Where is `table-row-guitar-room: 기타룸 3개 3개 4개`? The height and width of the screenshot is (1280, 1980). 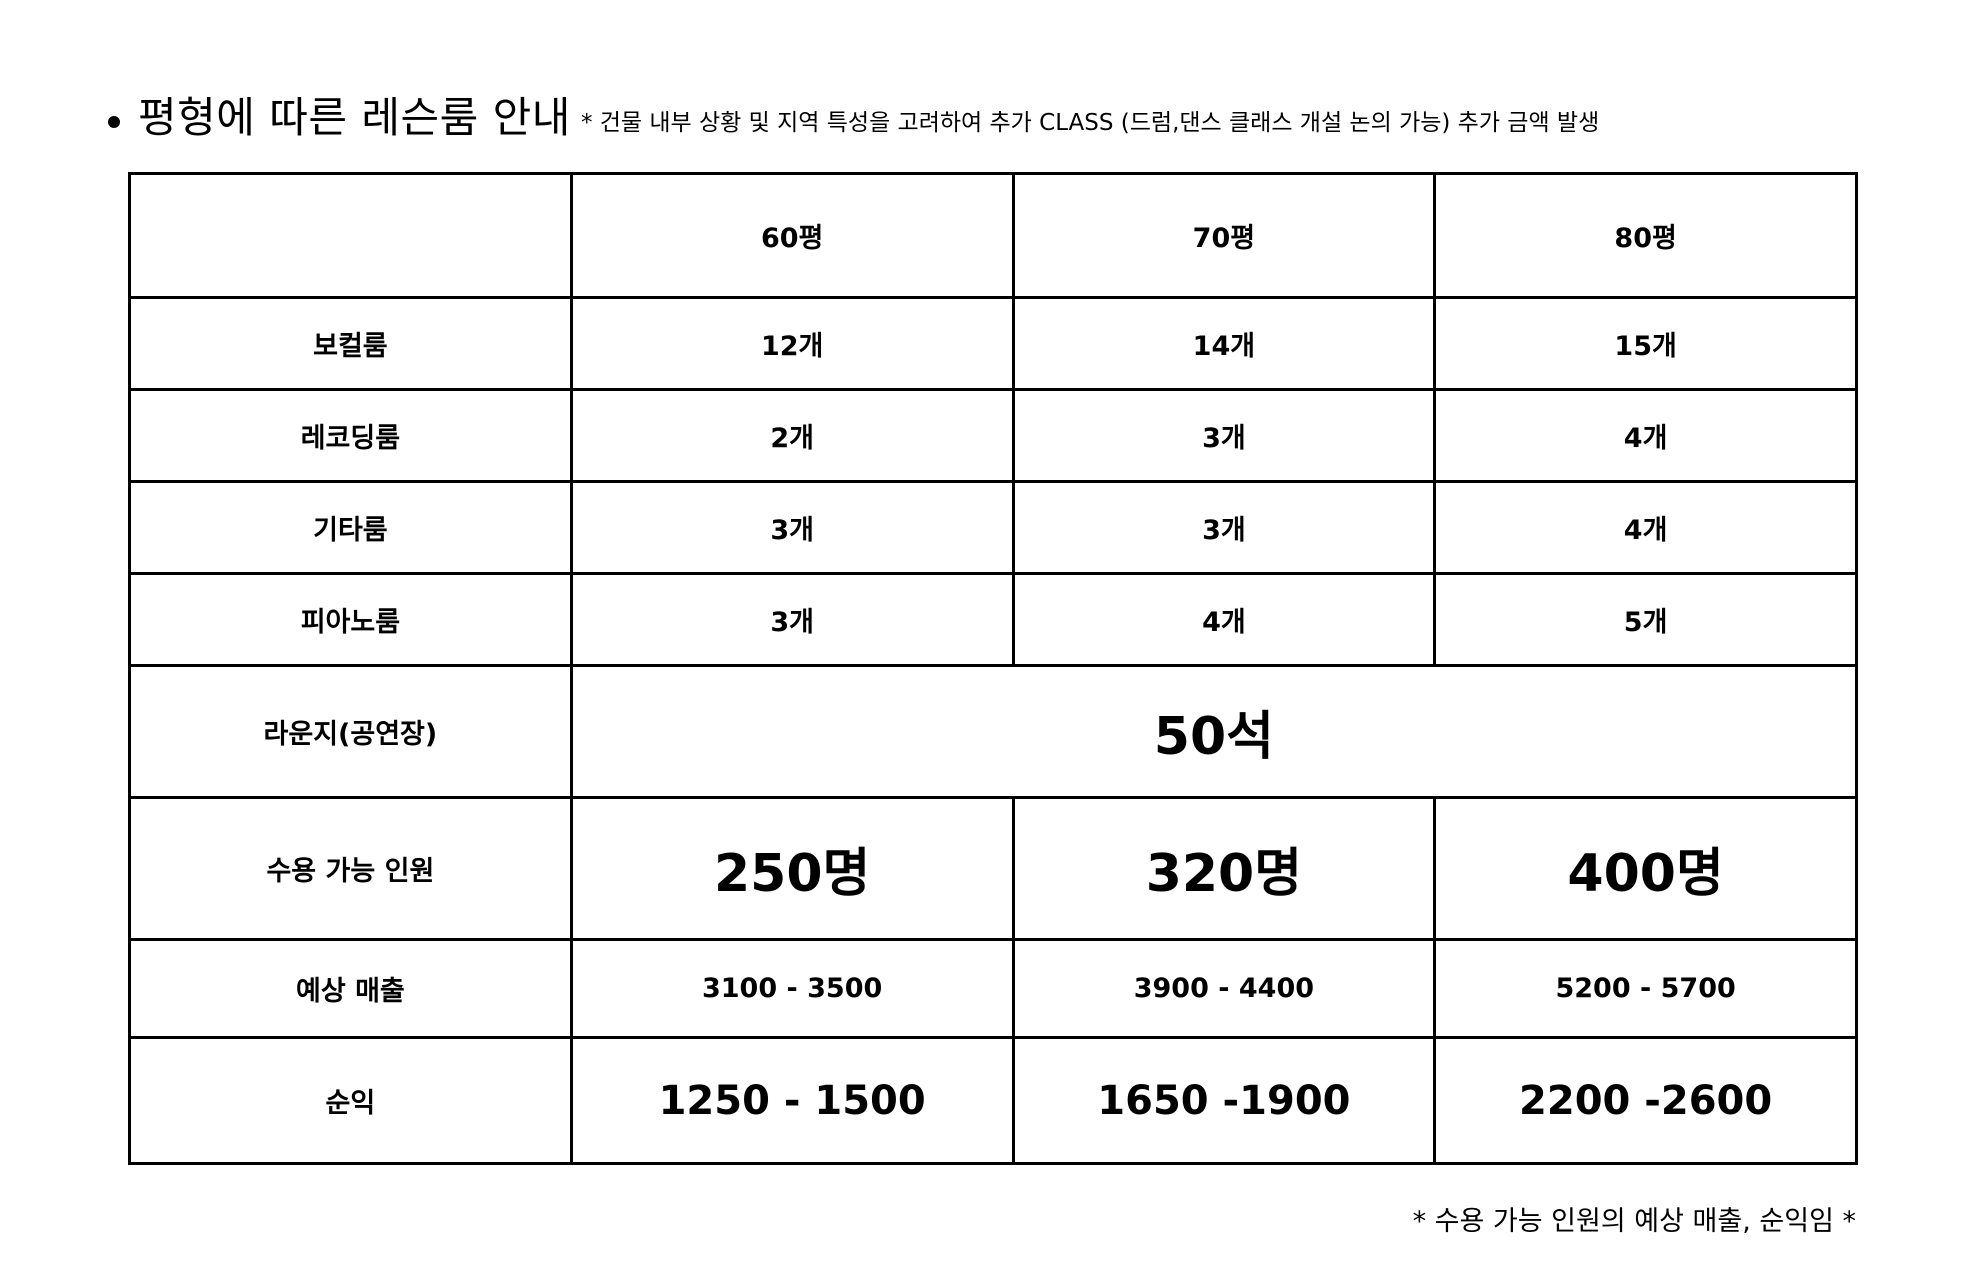 table-row-guitar-room: 기타룸 3개 3개 4개 is located at coordinates (993, 527).